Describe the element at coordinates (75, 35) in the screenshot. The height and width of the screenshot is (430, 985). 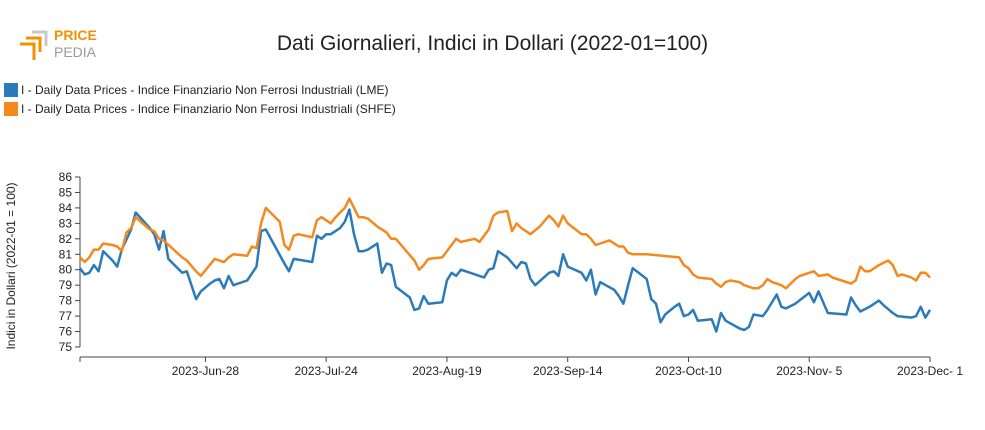
I see `logo-top-text: PRICE` at that location.